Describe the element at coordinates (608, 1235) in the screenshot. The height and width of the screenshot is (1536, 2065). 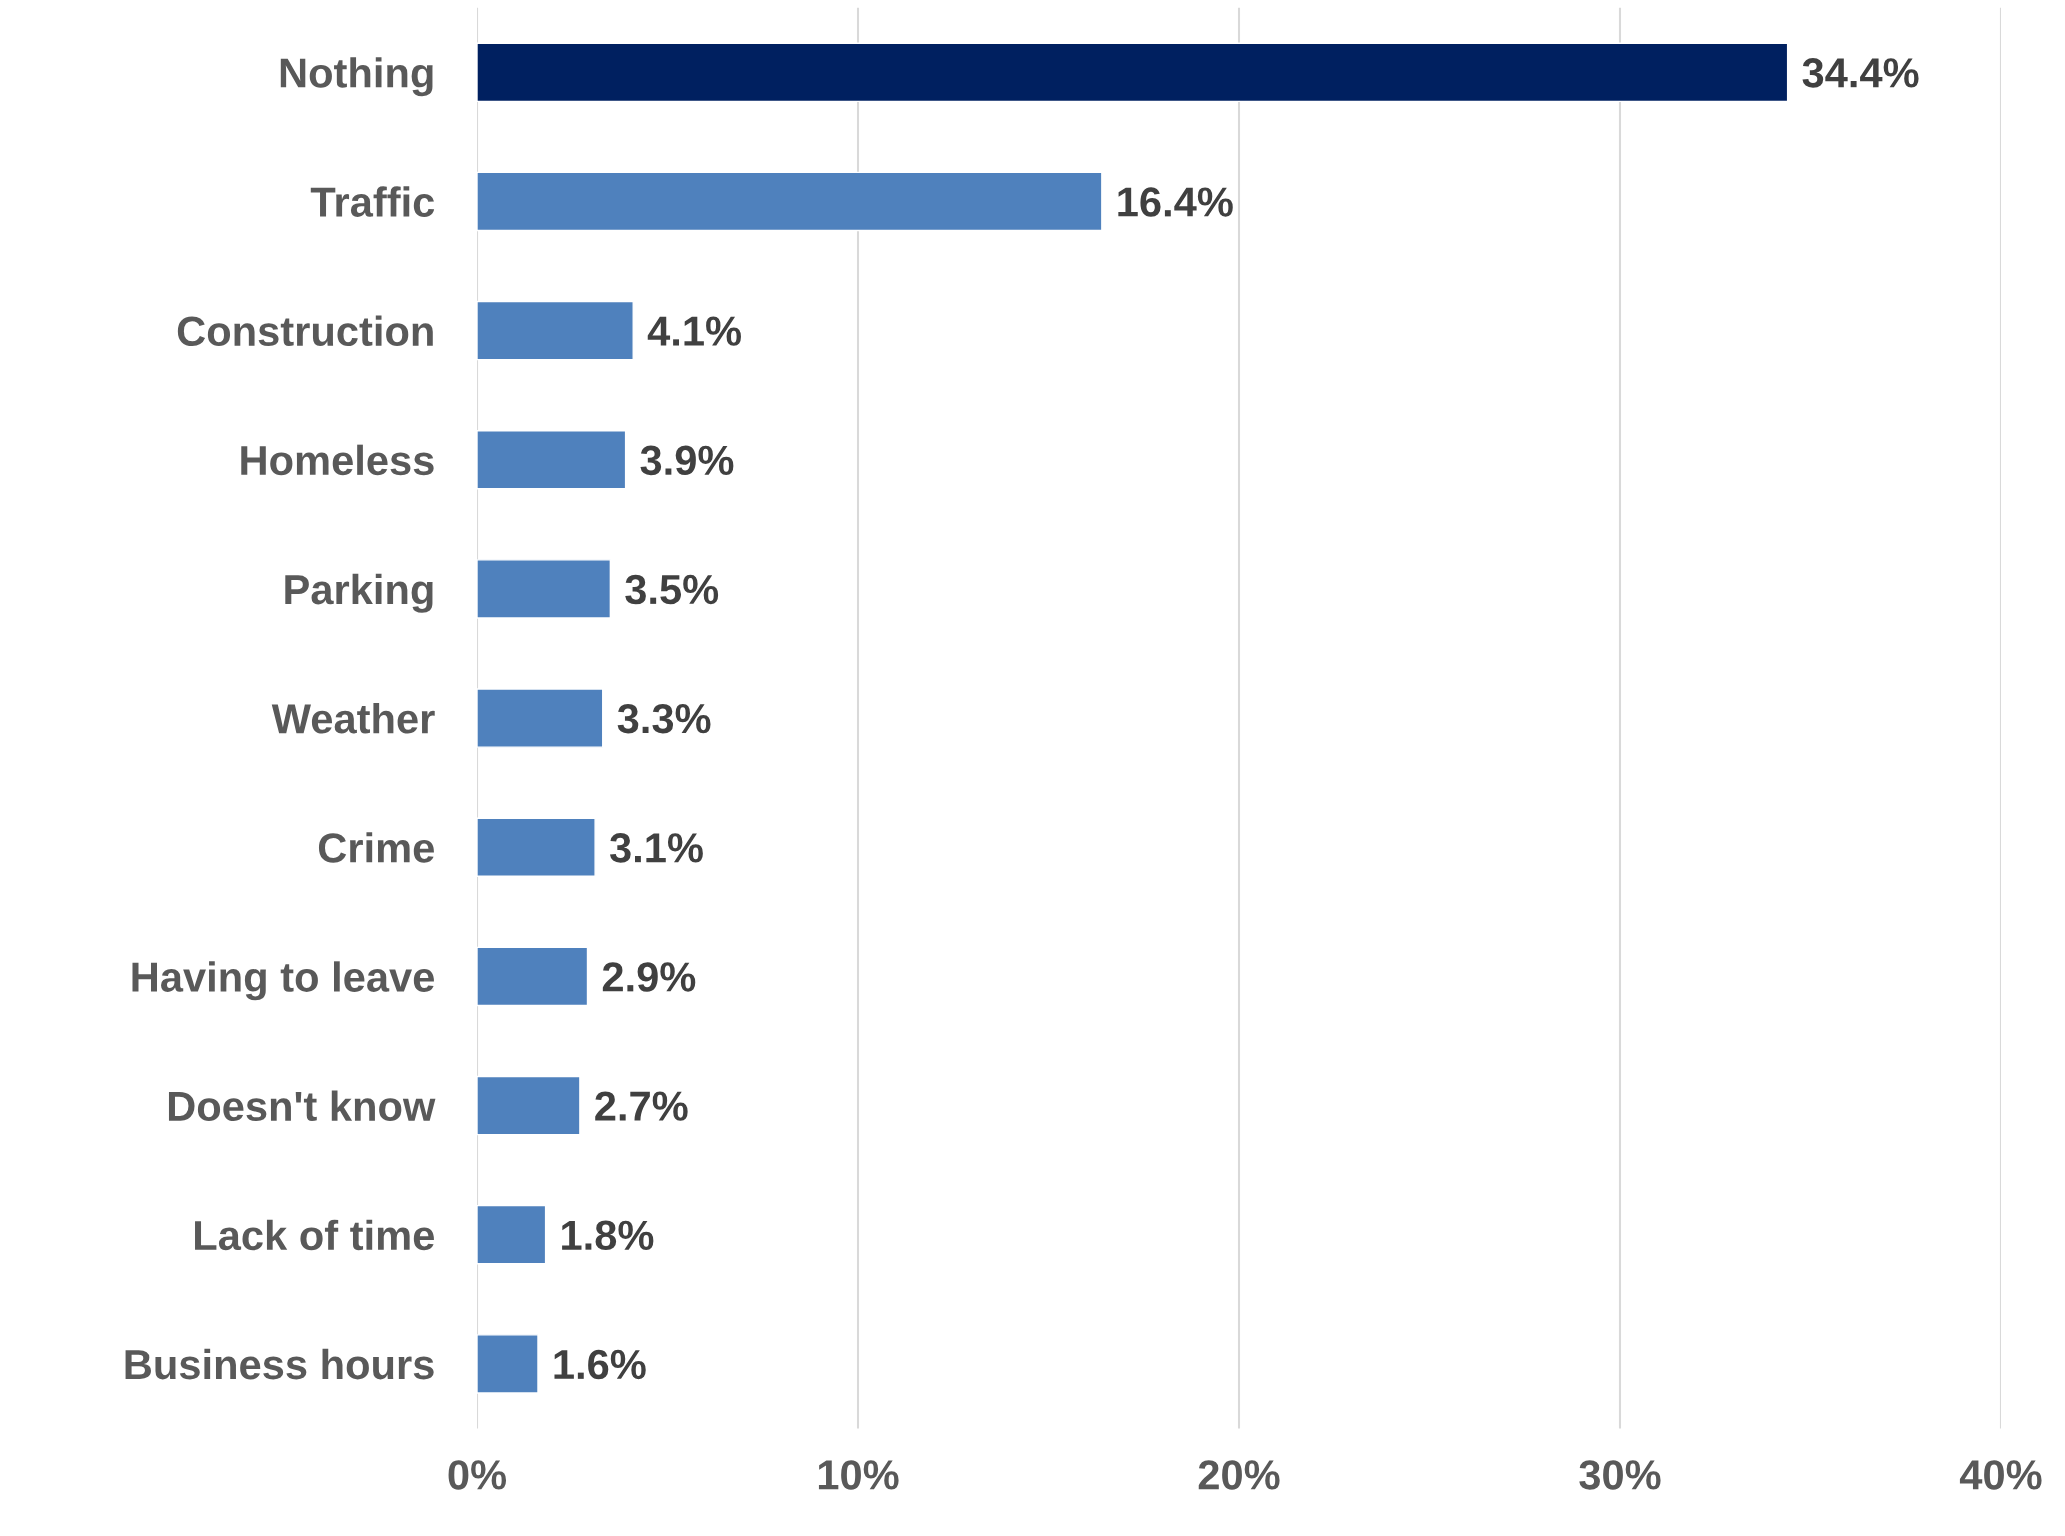
I see `data-label: 1.8%` at that location.